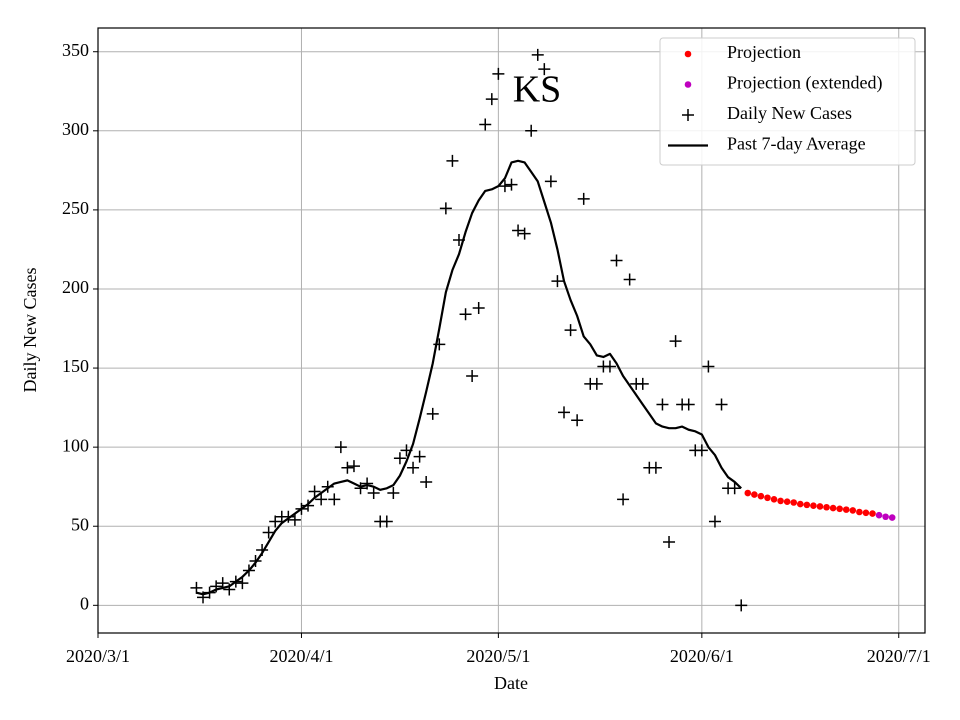  What do you see at coordinates (75, 445) in the screenshot?
I see `y-tick-label: 100` at bounding box center [75, 445].